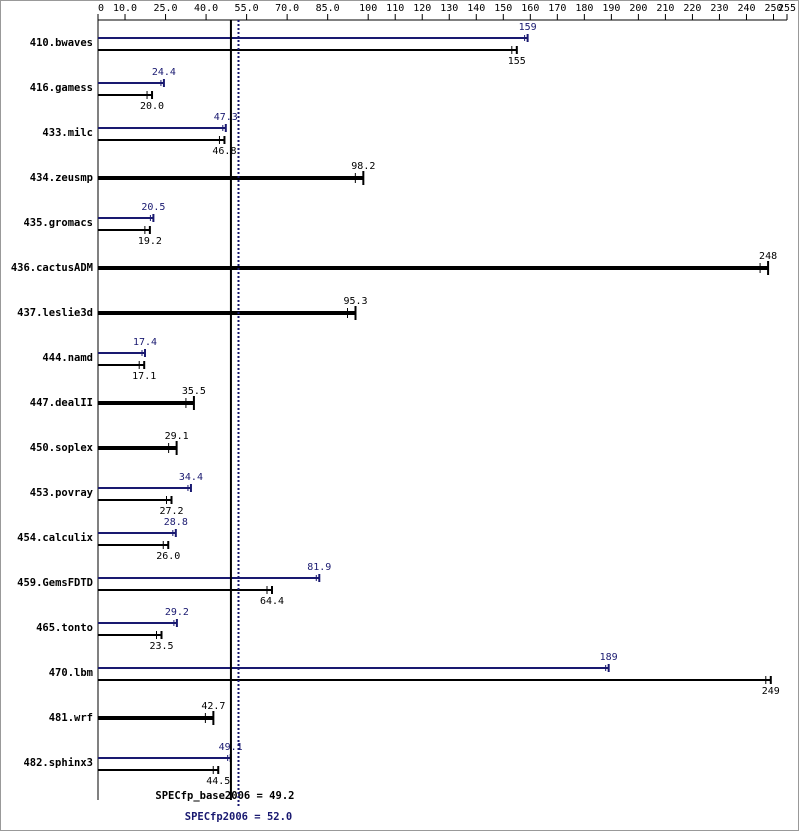 This screenshot has width=799, height=831. I want to click on value-label: 17.1, so click(144, 376).